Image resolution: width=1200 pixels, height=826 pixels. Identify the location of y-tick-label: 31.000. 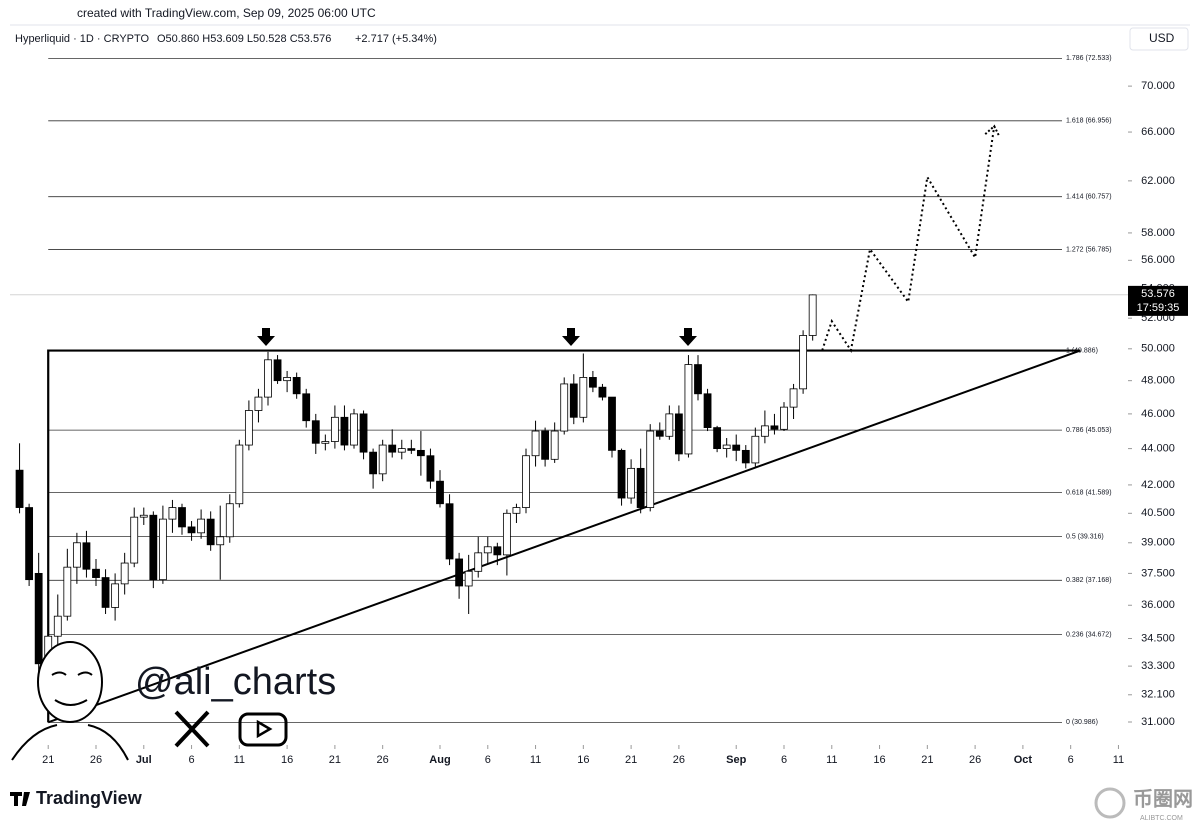
(1158, 722).